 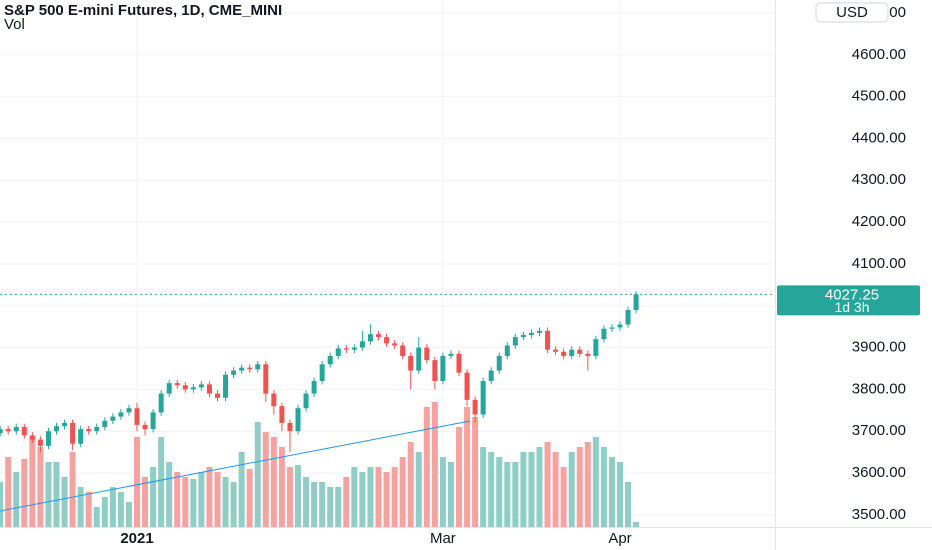 I want to click on y-tick-label: 4100.00, so click(x=879, y=263).